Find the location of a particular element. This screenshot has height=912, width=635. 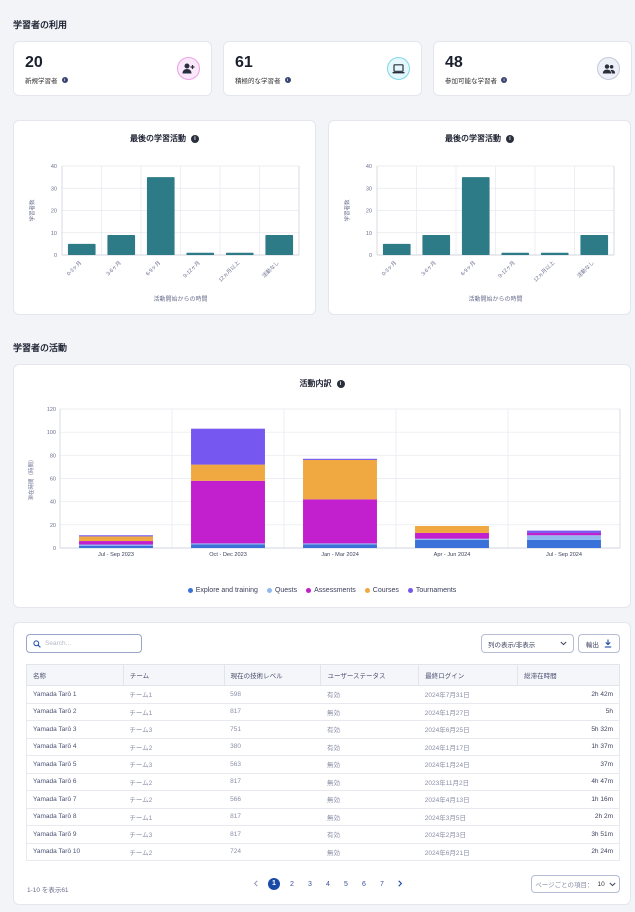

cell-total-time: 1h 37m is located at coordinates (568, 747).